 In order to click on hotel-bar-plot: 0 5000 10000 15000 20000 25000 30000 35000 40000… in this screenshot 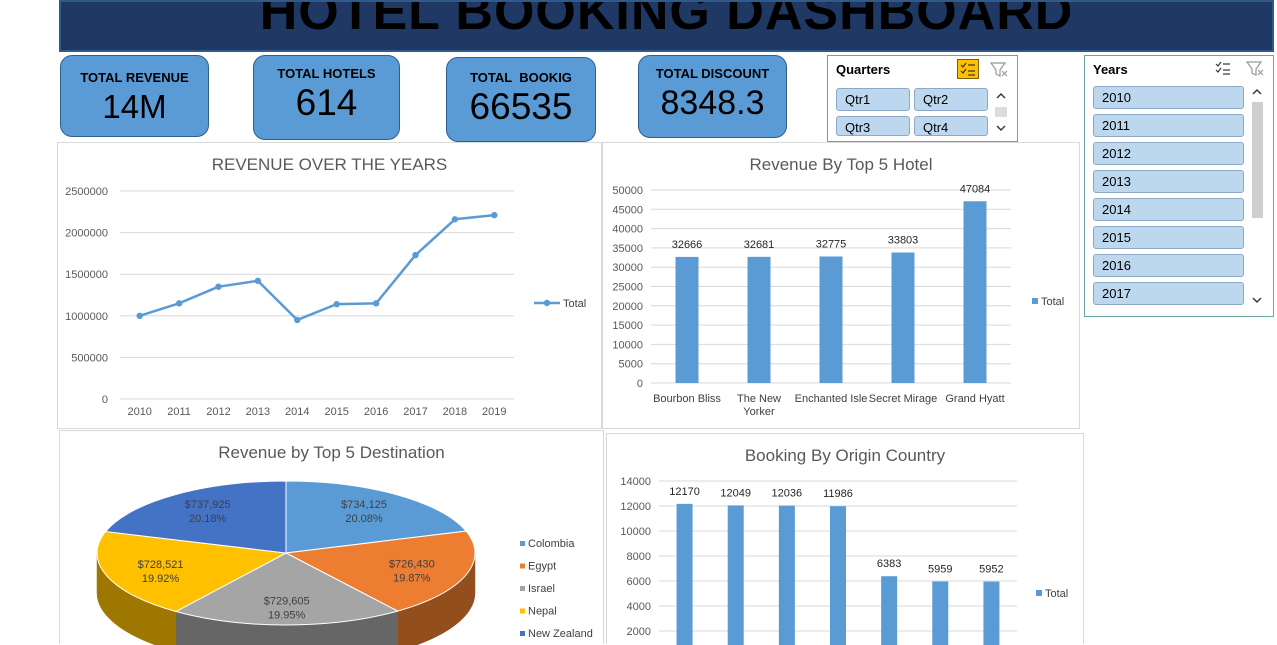, I will do `click(838, 300)`.